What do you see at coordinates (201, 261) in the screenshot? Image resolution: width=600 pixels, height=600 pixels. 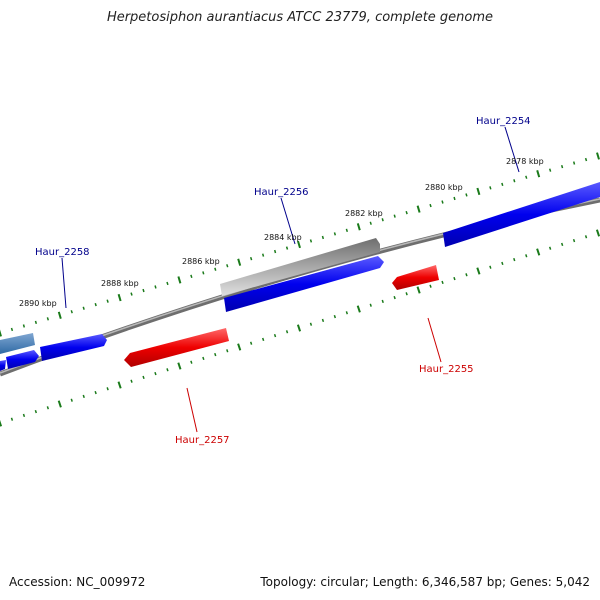 I see `scale-label-2886: 2886 kbp` at bounding box center [201, 261].